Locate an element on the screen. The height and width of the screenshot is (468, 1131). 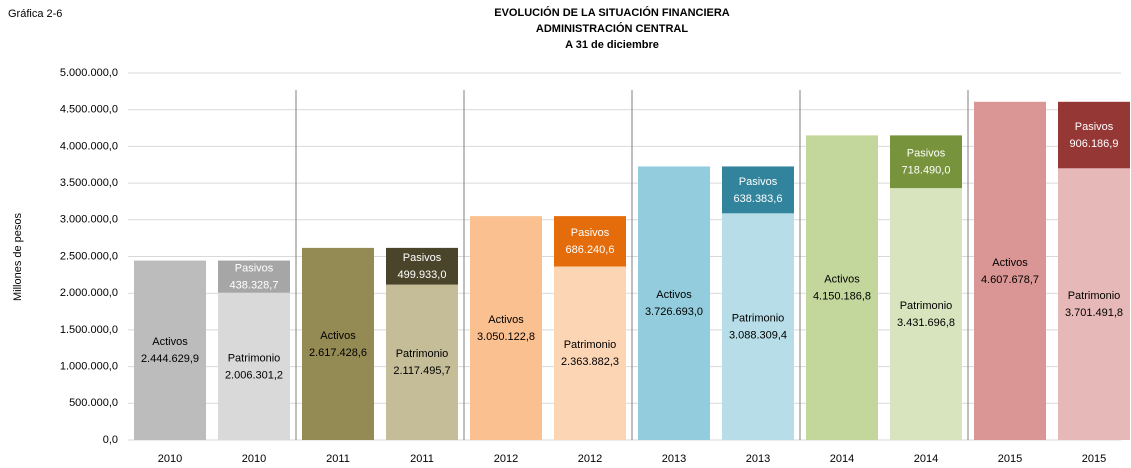
data-label: 718.490,0 is located at coordinates (926, 171).